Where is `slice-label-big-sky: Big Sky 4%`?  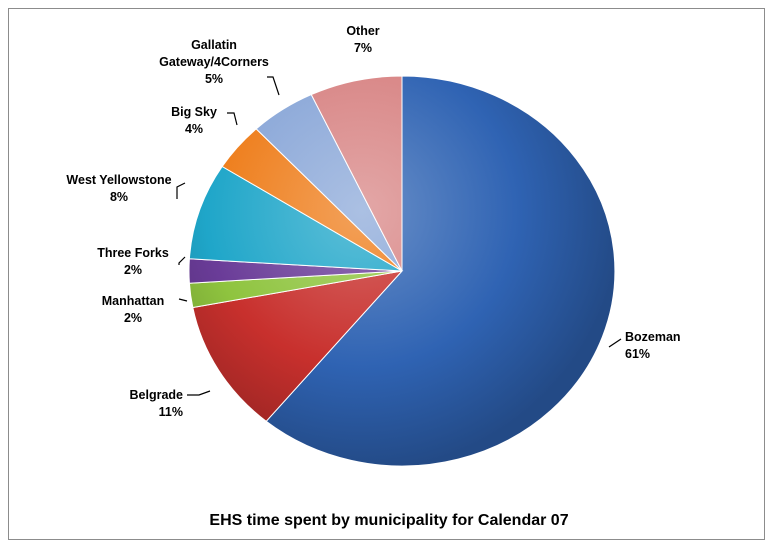
slice-label-big-sky: Big Sky 4% is located at coordinates (194, 120).